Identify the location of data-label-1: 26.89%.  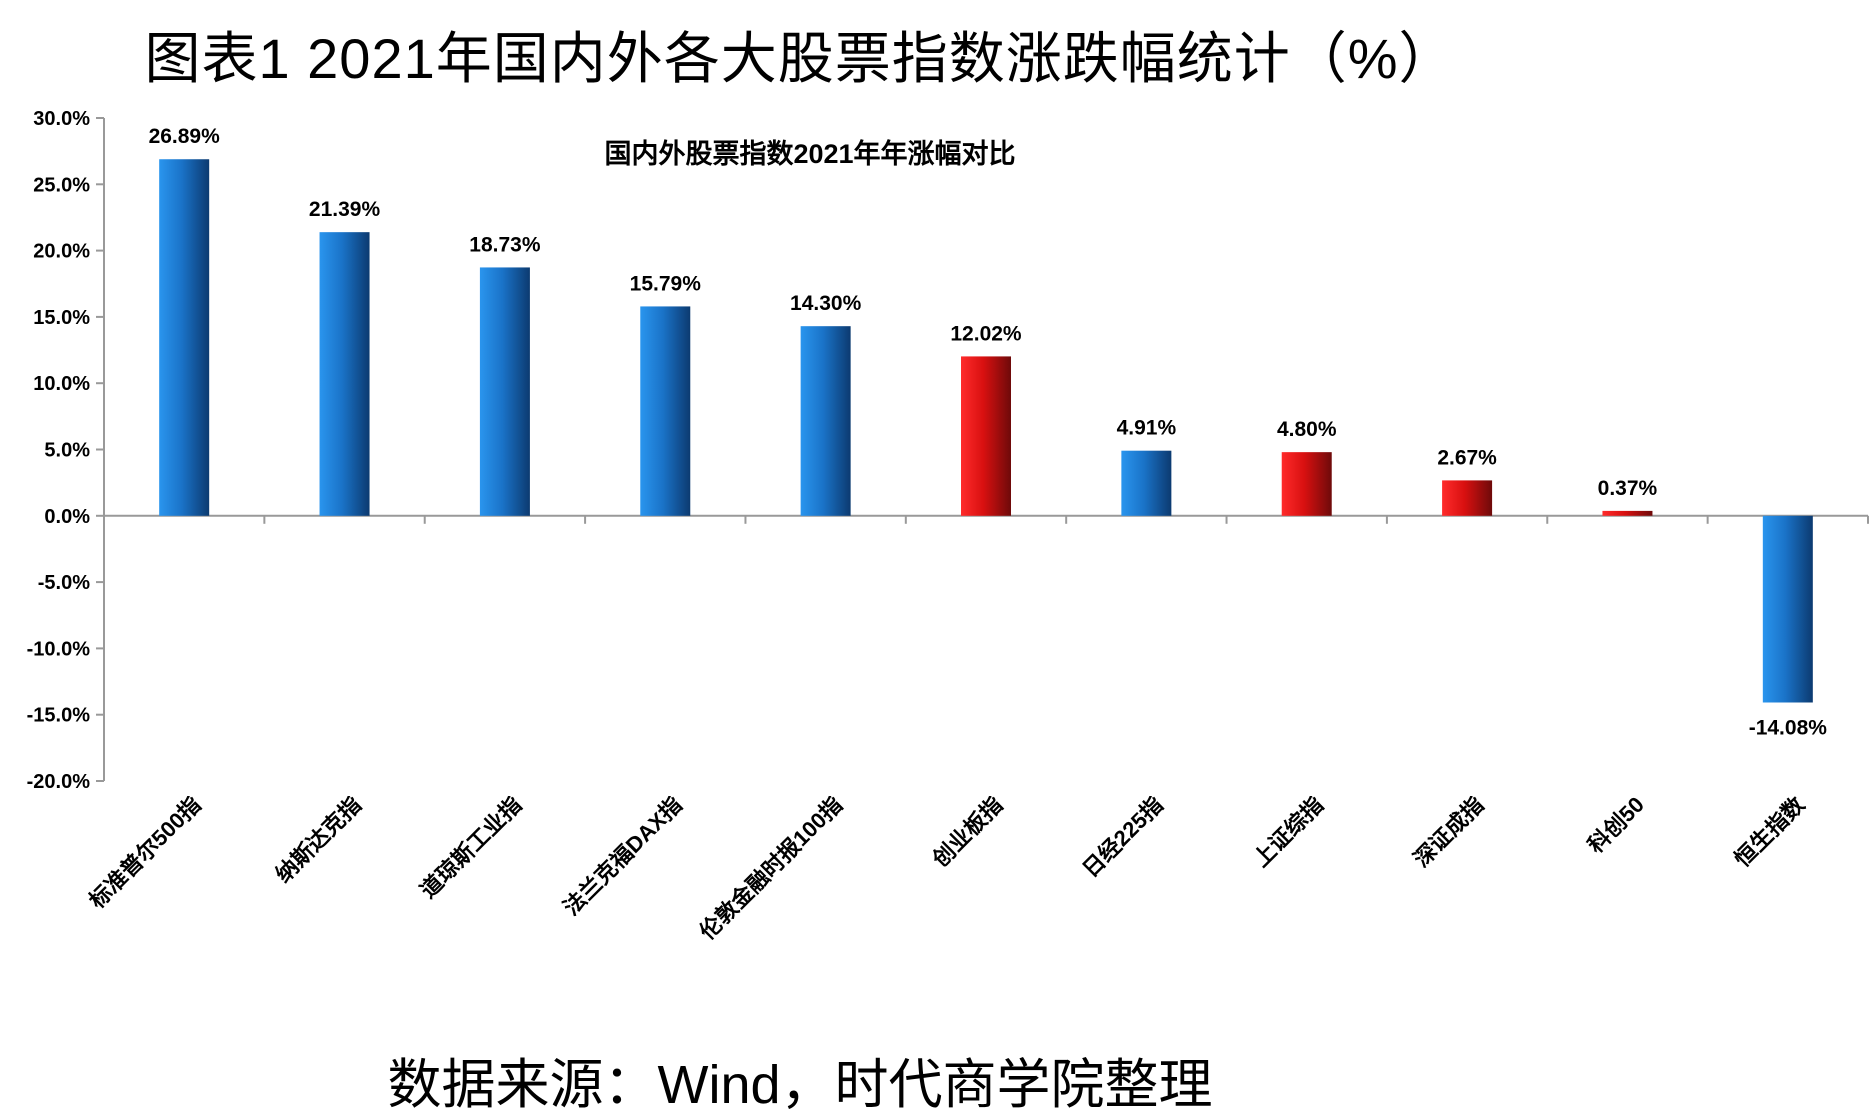
(185, 136).